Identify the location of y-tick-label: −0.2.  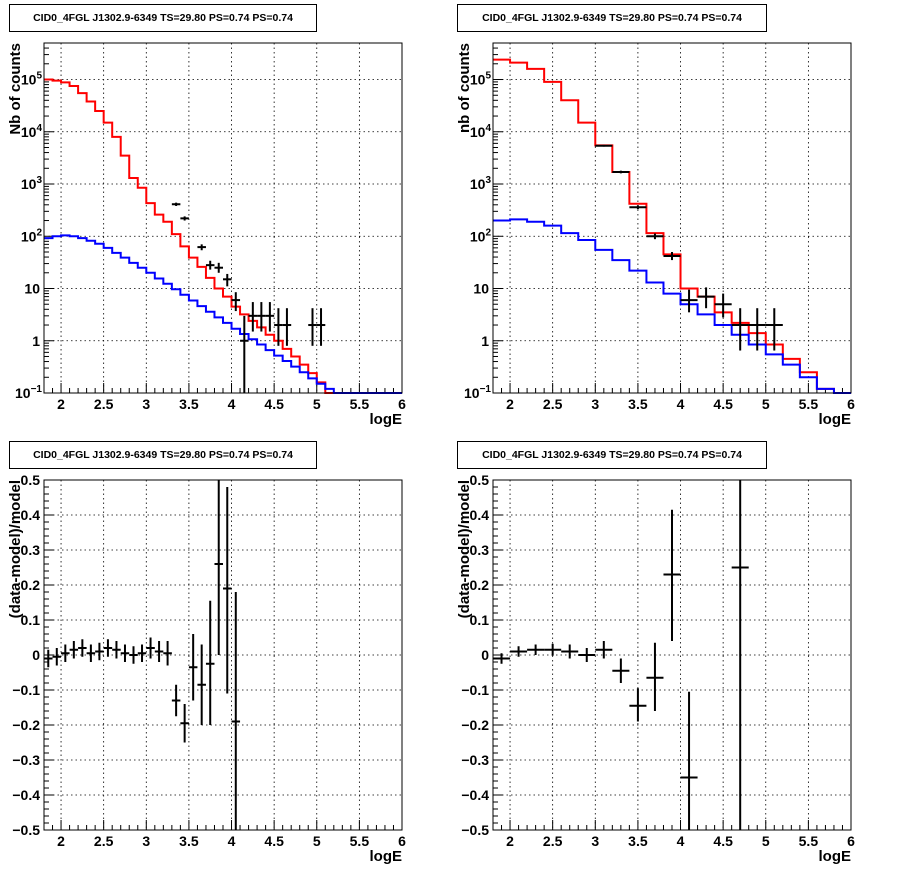
(475, 725).